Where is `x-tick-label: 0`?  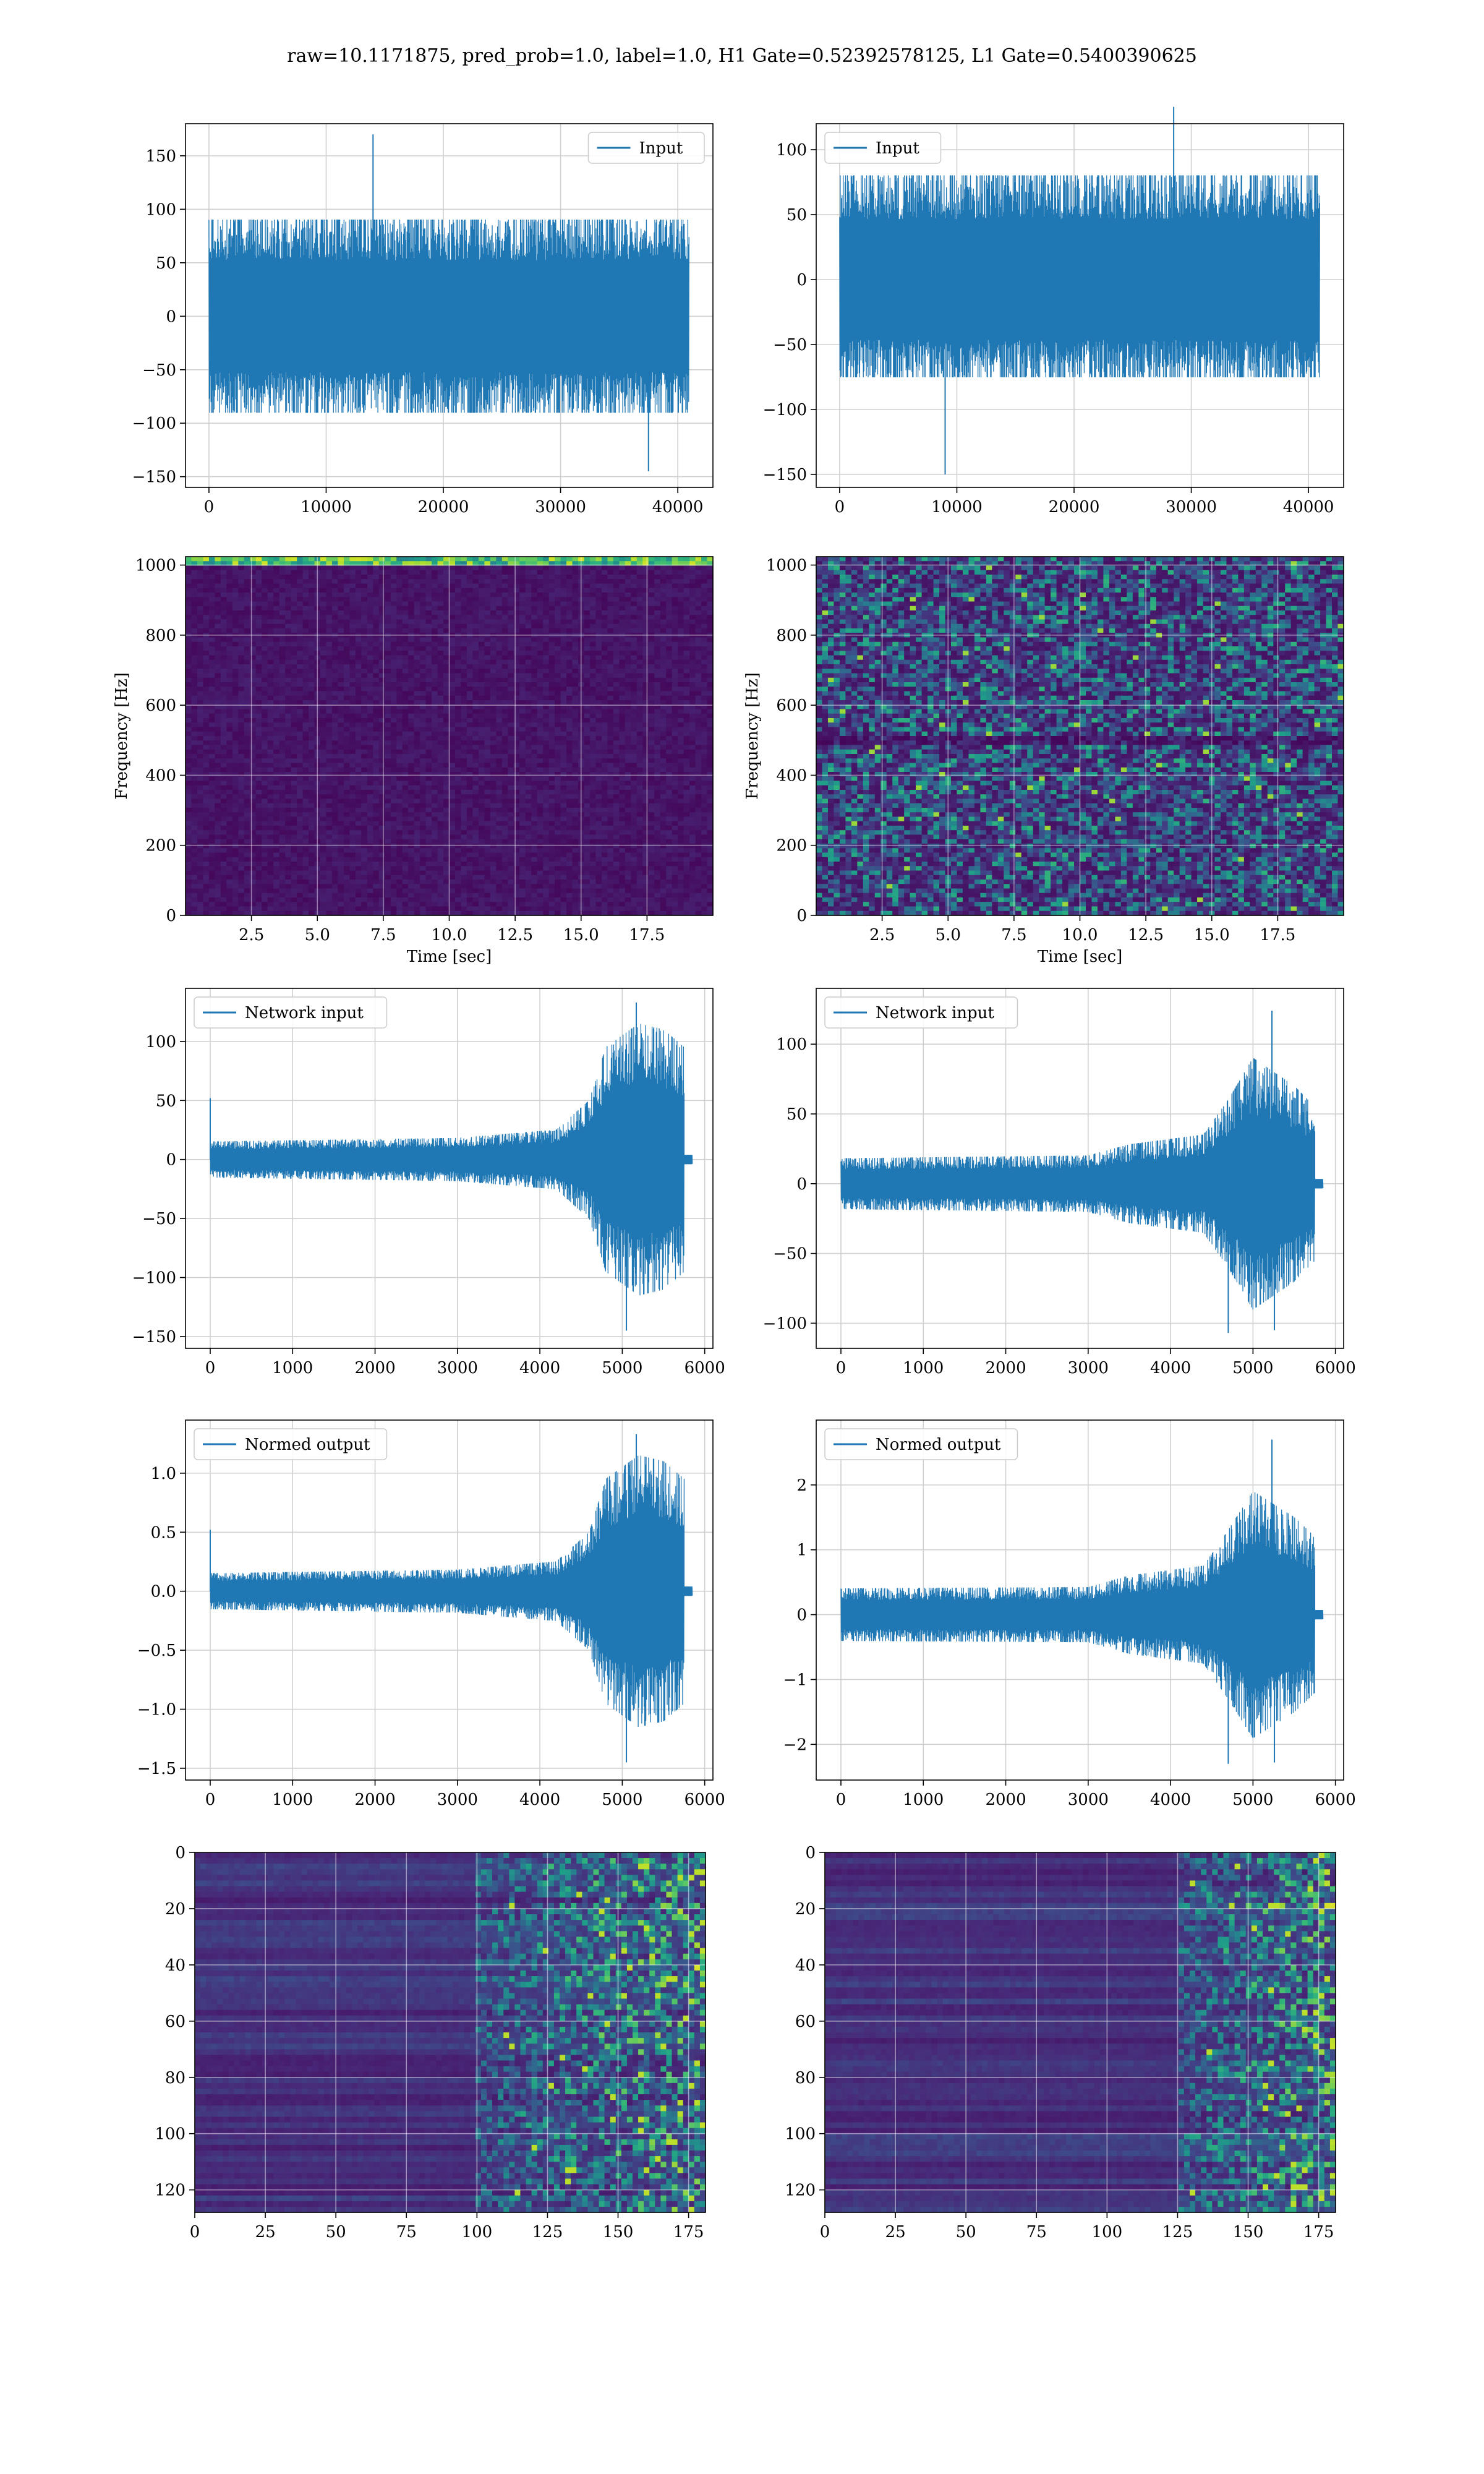
x-tick-label: 0 is located at coordinates (840, 507).